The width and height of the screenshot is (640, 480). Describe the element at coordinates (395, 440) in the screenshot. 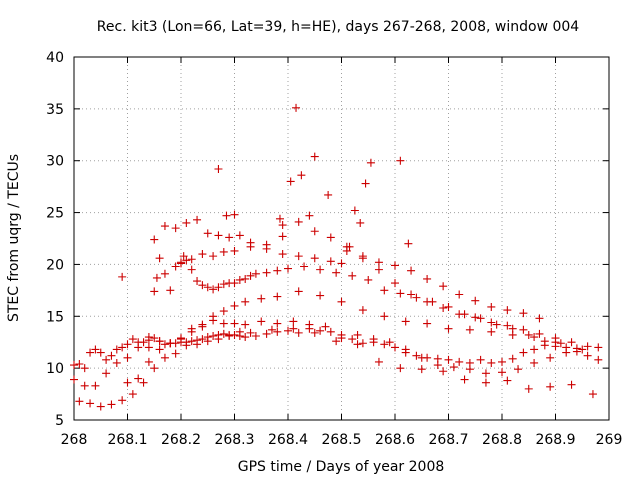

I see `x-tick-label: 268.6` at that location.